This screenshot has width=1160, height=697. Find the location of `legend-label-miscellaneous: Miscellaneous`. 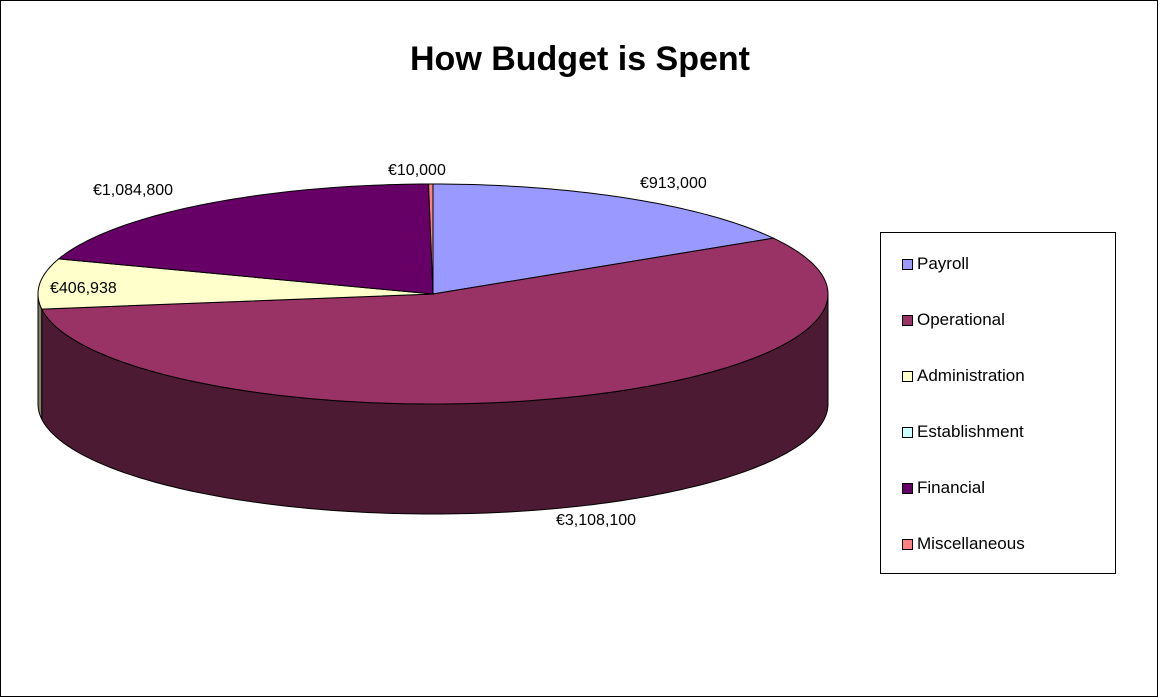

legend-label-miscellaneous: Miscellaneous is located at coordinates (971, 543).